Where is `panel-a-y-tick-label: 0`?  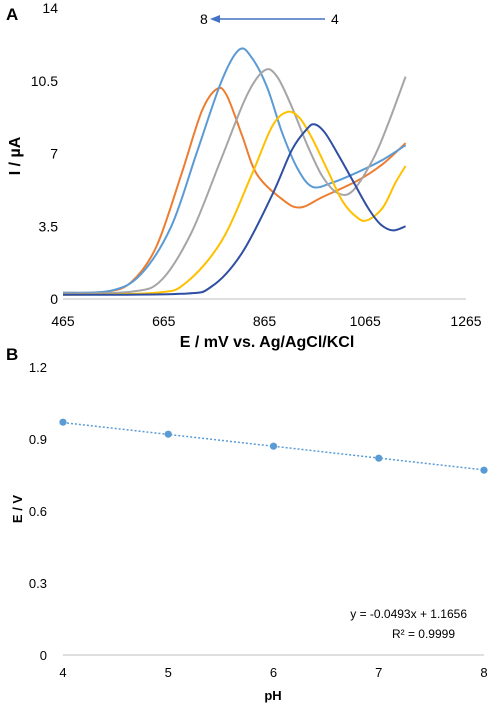 panel-a-y-tick-label: 0 is located at coordinates (54, 299).